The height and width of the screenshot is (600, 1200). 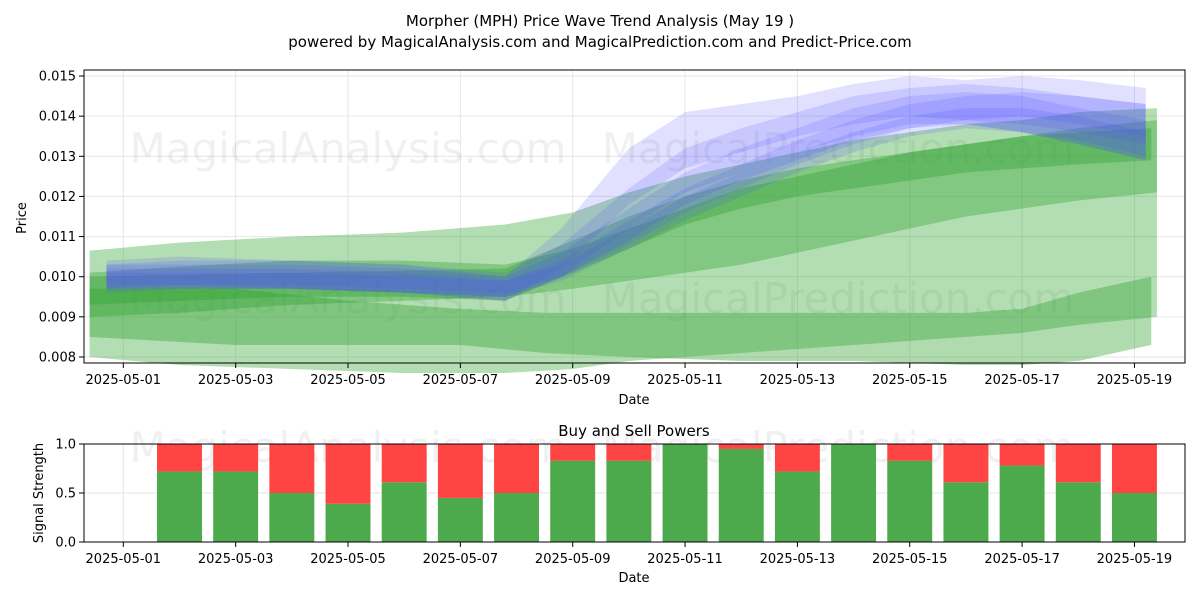 I want to click on power-x-tick-label: 2025-05-01, so click(x=124, y=559).